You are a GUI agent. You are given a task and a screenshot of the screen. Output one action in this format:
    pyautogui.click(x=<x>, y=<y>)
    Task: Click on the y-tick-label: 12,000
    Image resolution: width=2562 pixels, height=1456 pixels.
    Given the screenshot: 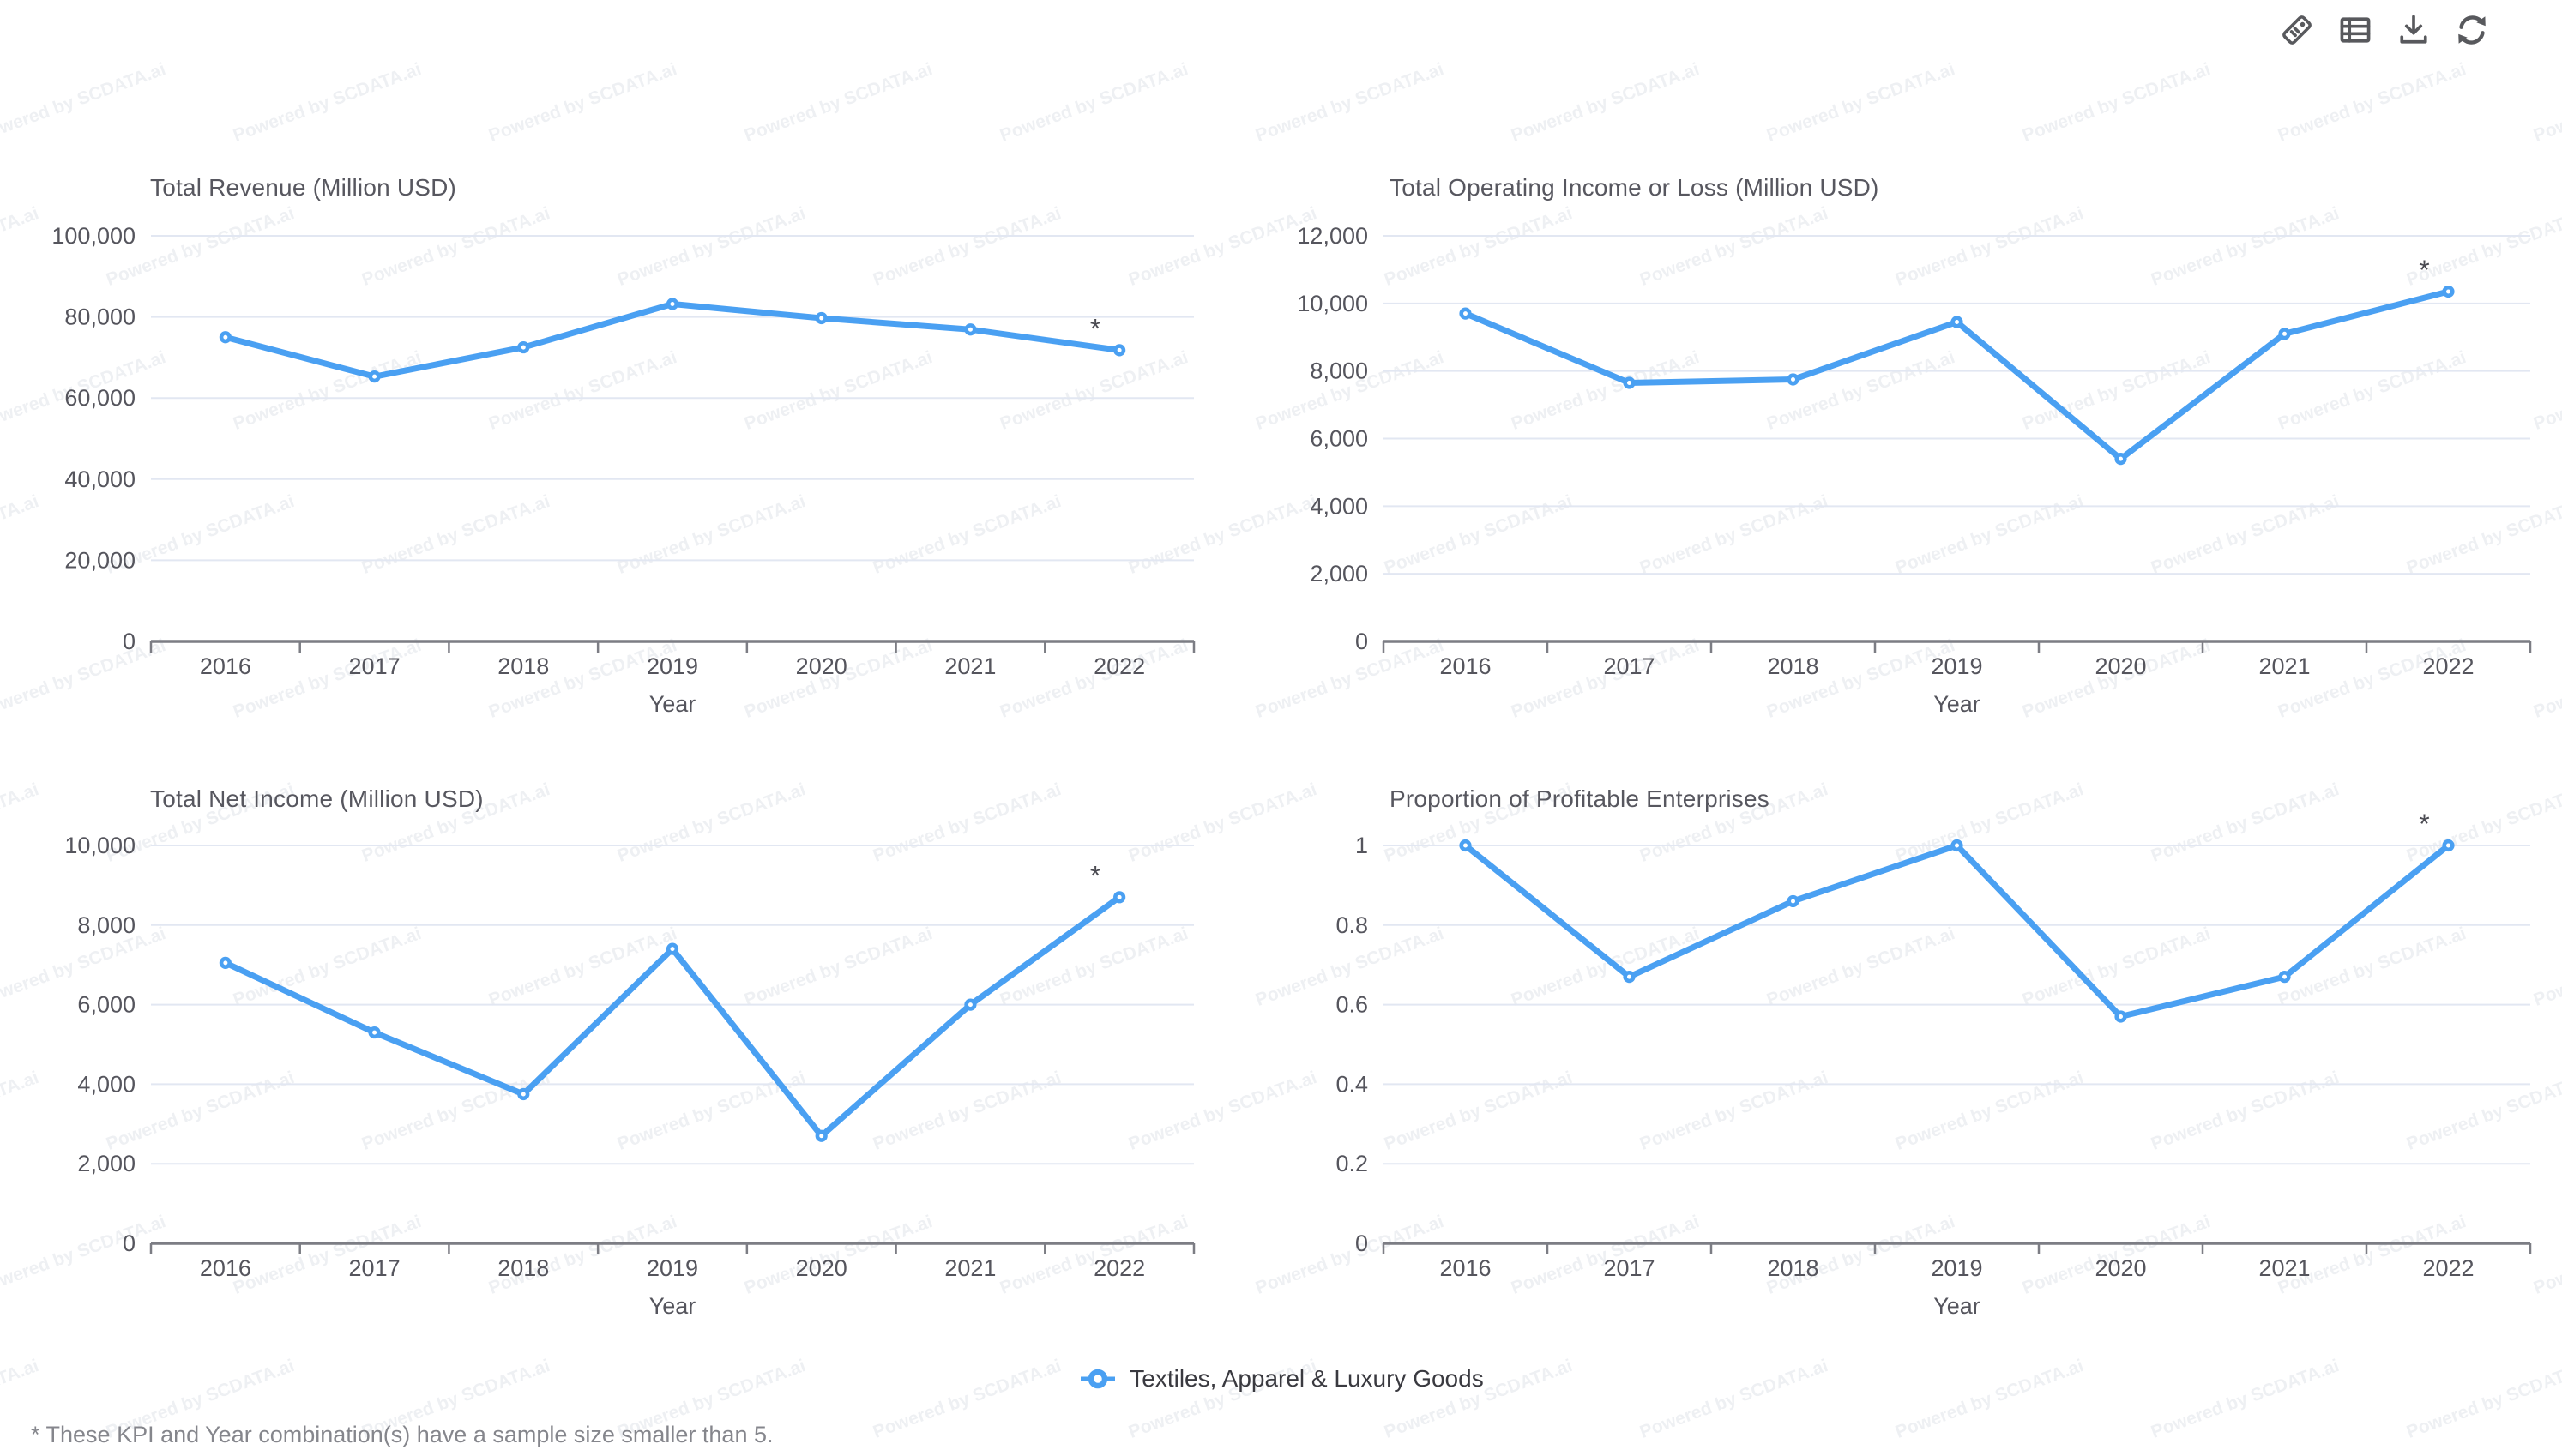 What is the action you would take?
    pyautogui.click(x=1332, y=236)
    